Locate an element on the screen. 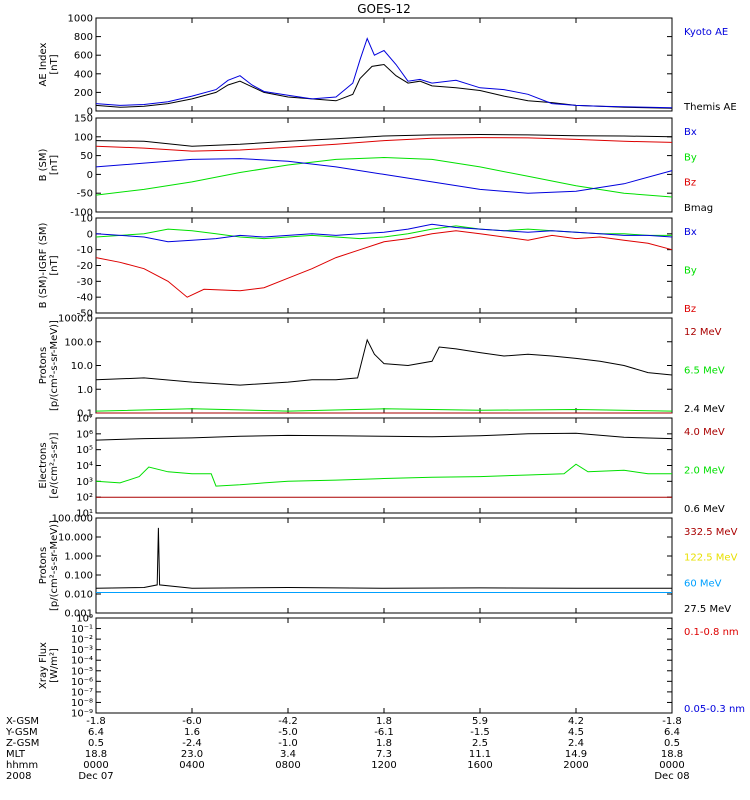 Image resolution: width=750 pixels, height=800 pixels. y-tick-label-xray: 10⁻⁵ is located at coordinates (82, 671).